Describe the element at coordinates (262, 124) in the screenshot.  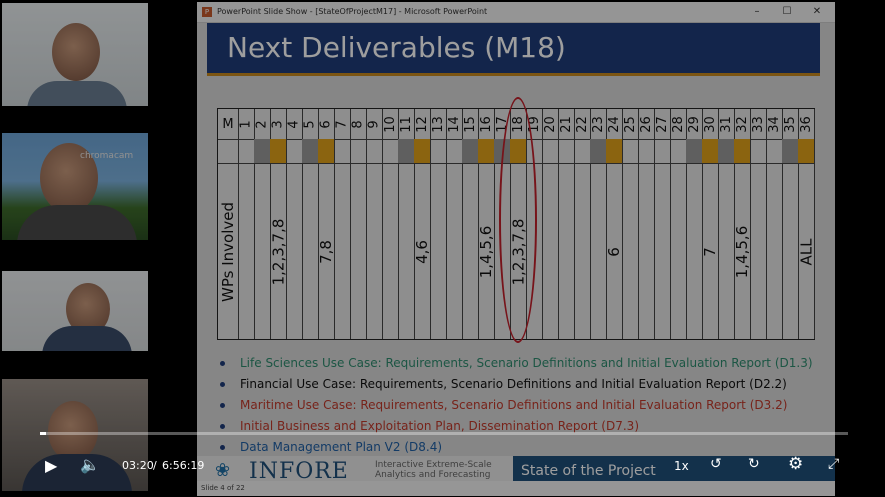
I see `month-number: 2` at that location.